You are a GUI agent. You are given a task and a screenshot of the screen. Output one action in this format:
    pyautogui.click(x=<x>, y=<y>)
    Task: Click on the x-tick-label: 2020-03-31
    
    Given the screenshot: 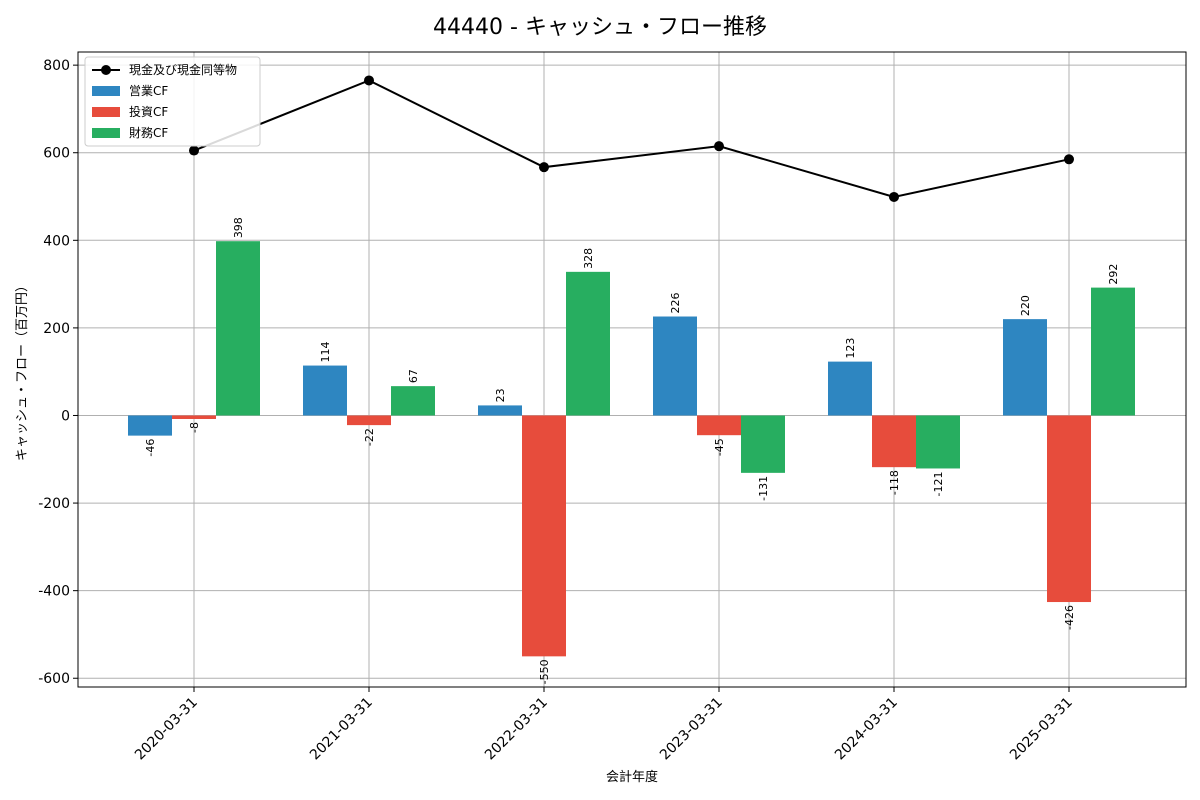 What is the action you would take?
    pyautogui.click(x=166, y=729)
    